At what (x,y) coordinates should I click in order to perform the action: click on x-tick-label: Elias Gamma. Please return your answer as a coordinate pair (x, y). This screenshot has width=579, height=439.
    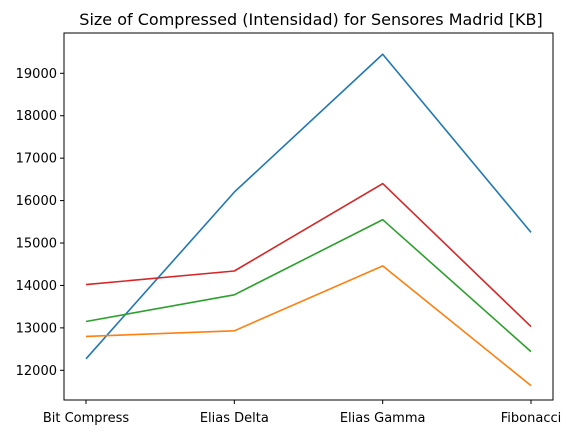
    Looking at the image, I should click on (383, 418).